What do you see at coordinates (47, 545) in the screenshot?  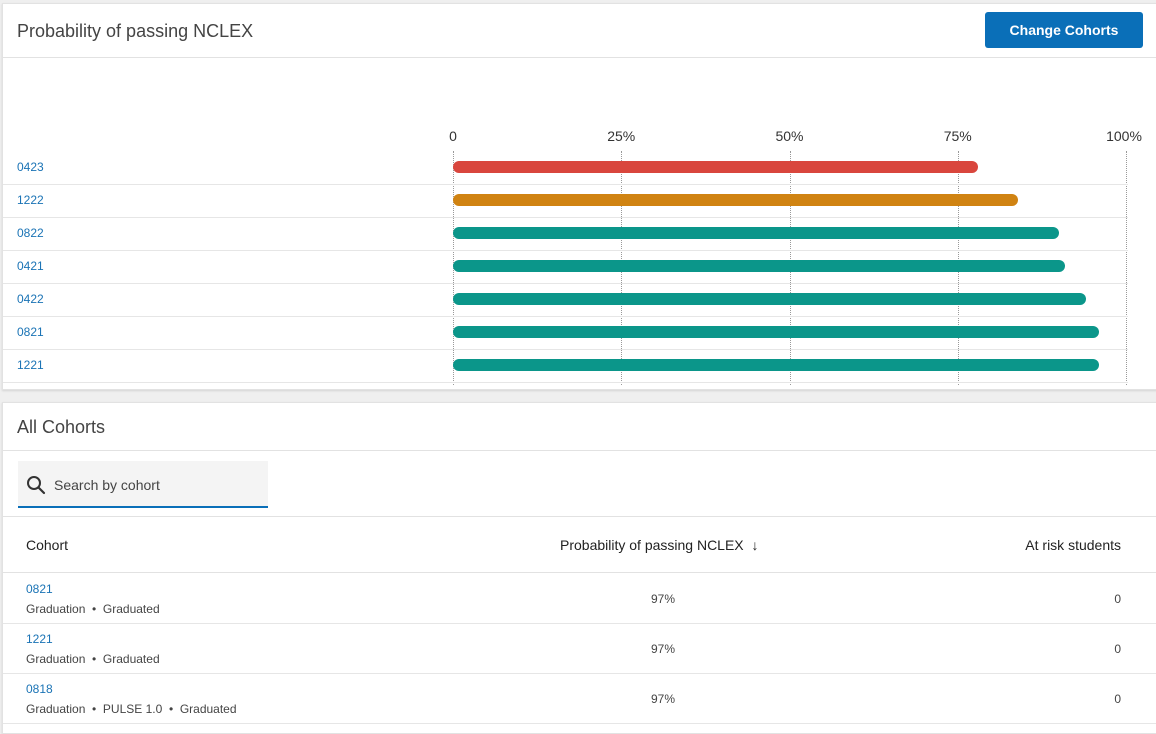 I see `column-header-cohort: Cohort` at bounding box center [47, 545].